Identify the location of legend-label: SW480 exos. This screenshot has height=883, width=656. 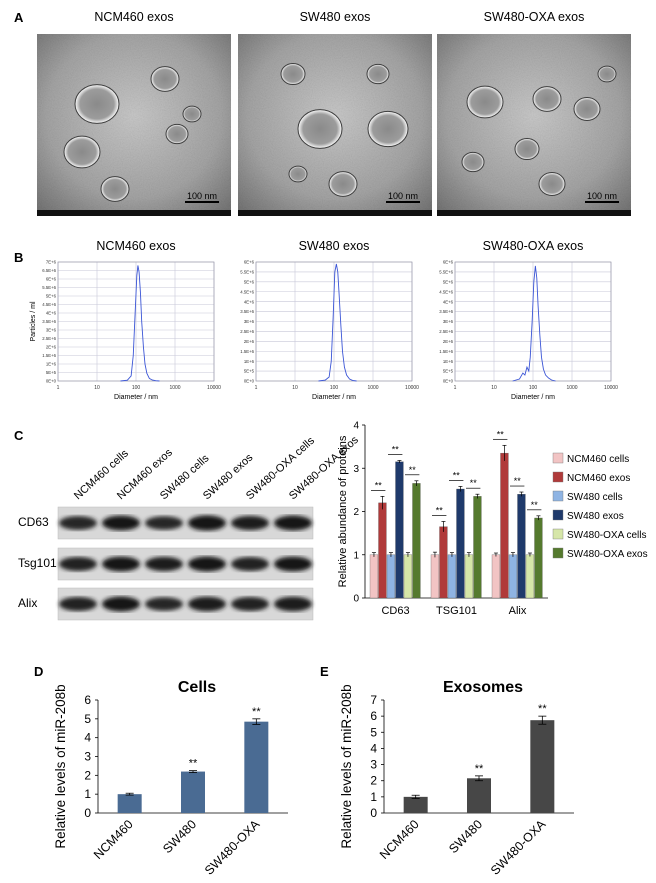
(595, 516).